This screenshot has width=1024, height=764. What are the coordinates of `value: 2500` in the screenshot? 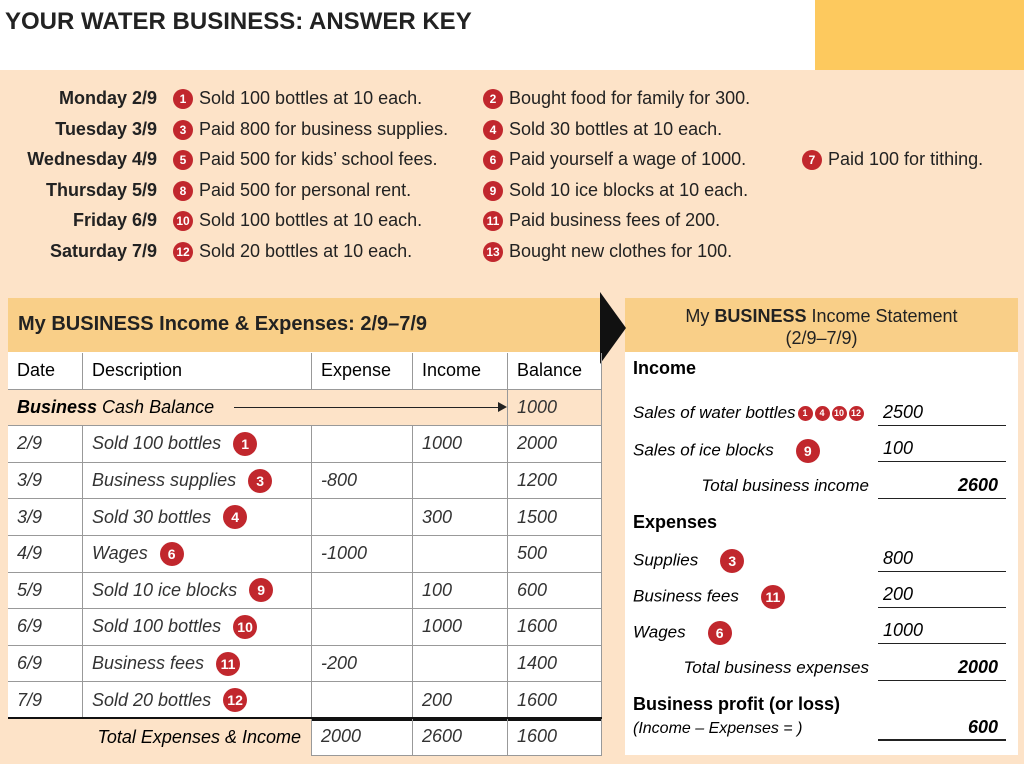 It's located at (942, 414).